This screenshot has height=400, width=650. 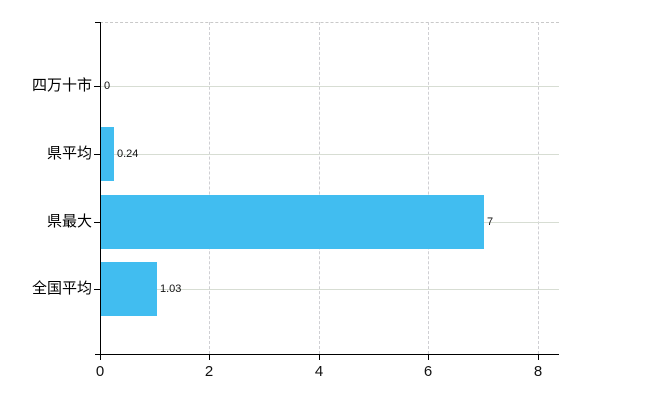 I want to click on category-label: 県平均, so click(x=69, y=153).